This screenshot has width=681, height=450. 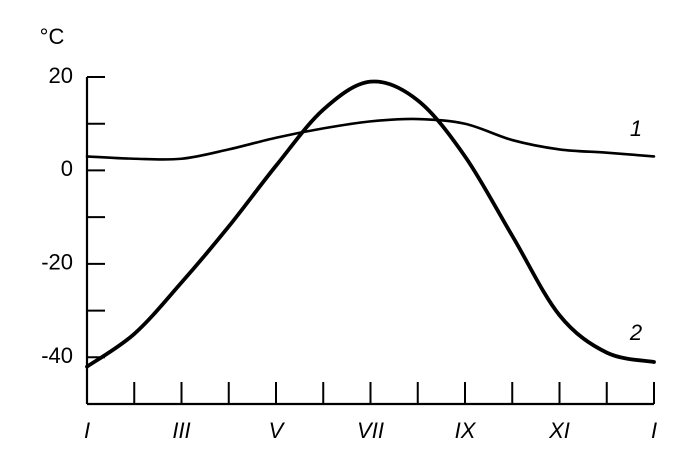 I want to click on line-series, so click(x=370, y=139).